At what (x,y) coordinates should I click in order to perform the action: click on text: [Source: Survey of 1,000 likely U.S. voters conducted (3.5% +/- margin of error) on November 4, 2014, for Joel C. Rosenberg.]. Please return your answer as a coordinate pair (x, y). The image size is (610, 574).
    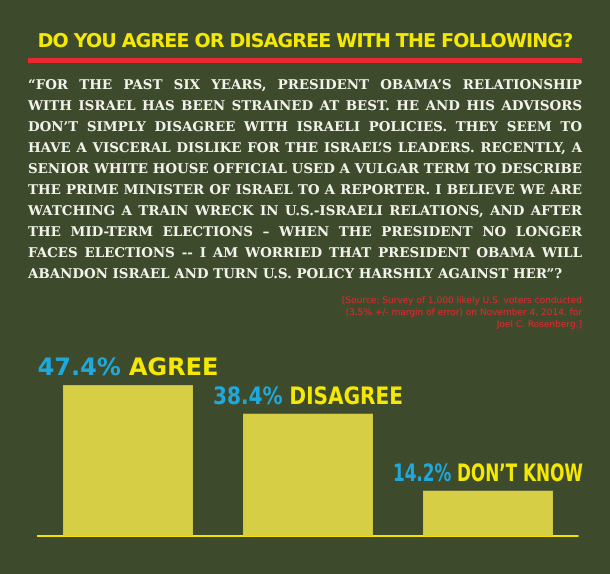
    Looking at the image, I should click on (461, 313).